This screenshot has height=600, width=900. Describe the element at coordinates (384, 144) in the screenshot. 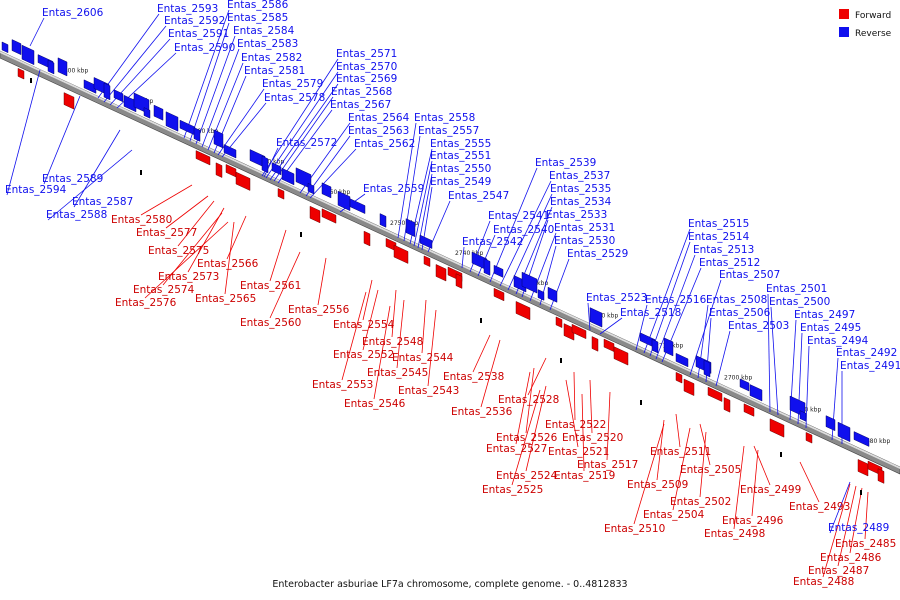

I see `reverse-gene-label: Entas_2562` at that location.